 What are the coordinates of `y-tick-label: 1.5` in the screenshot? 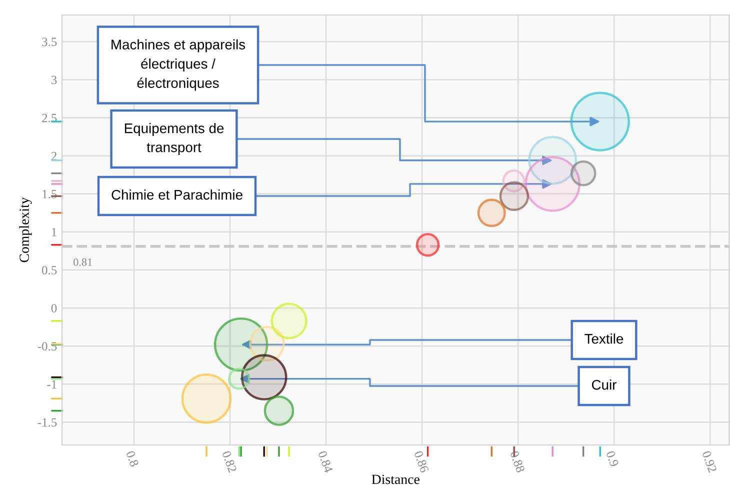 It's located at (49, 194).